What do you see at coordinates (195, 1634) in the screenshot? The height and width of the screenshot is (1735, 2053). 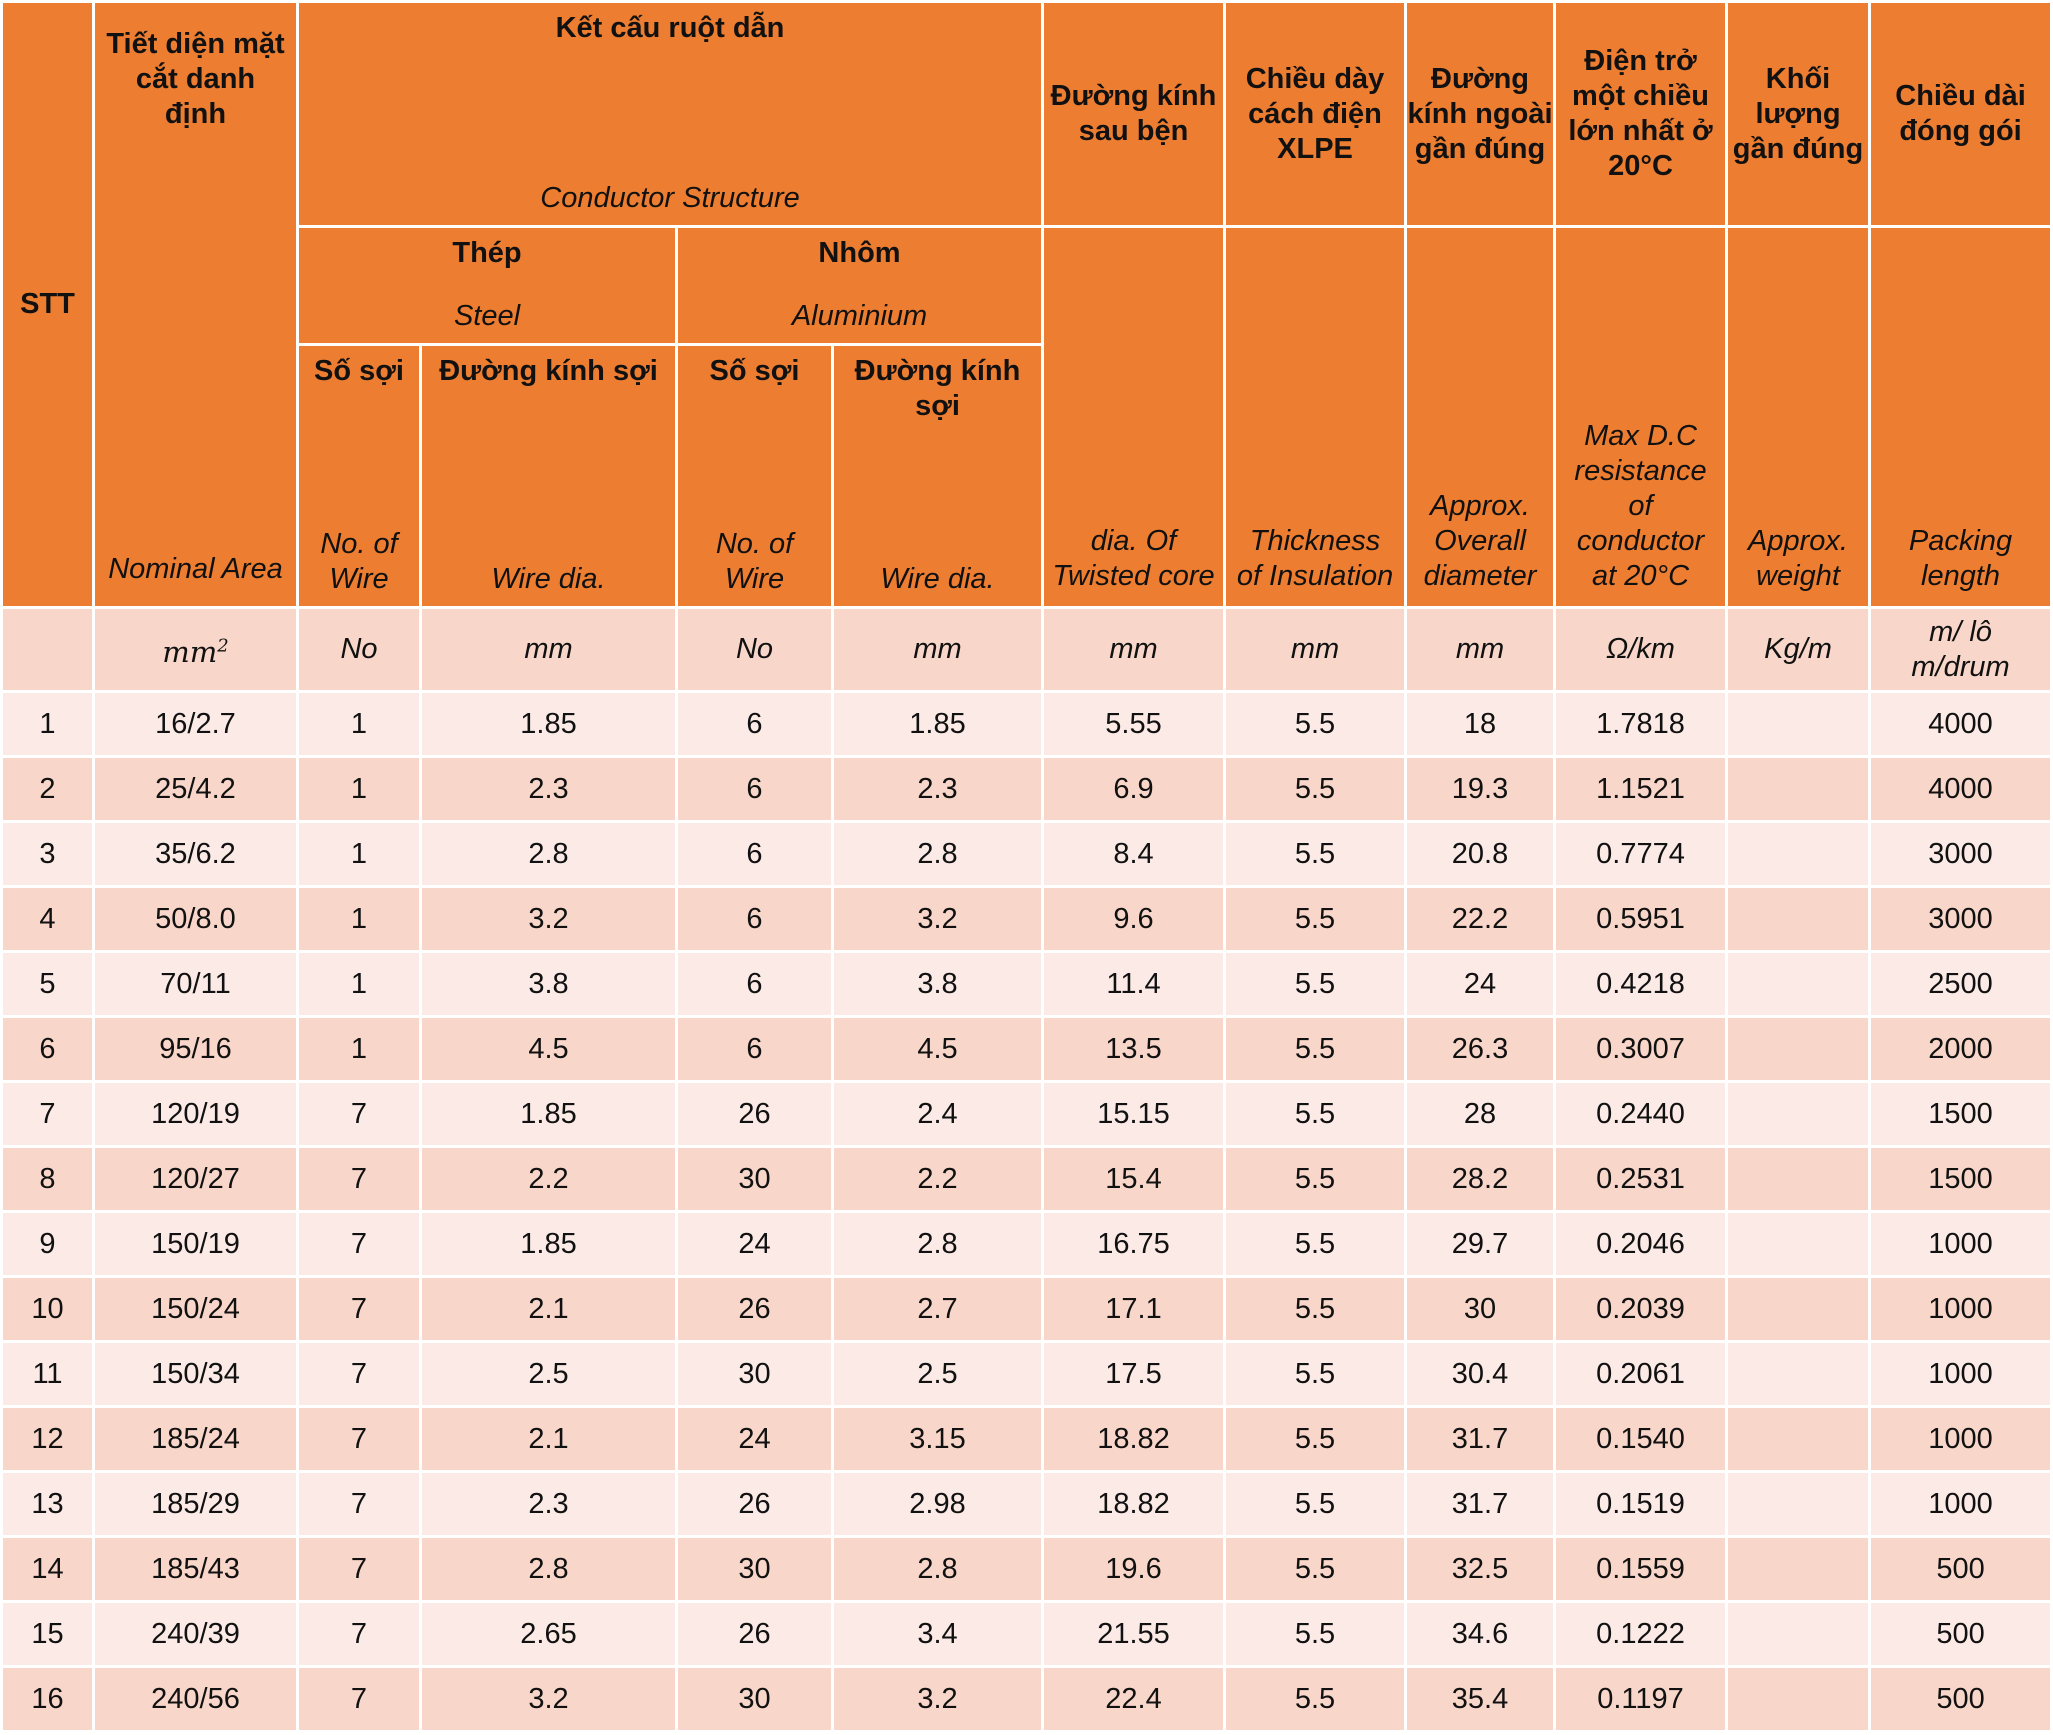 I see `cell-nominal-area: 240/39` at bounding box center [195, 1634].